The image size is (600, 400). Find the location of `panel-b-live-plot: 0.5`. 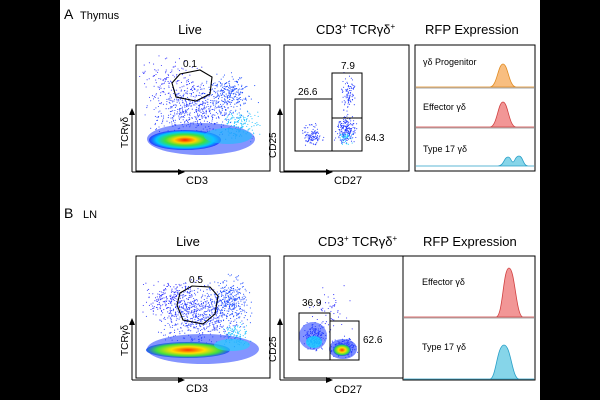

panel-b-live-plot: 0.5 is located at coordinates (203, 317).